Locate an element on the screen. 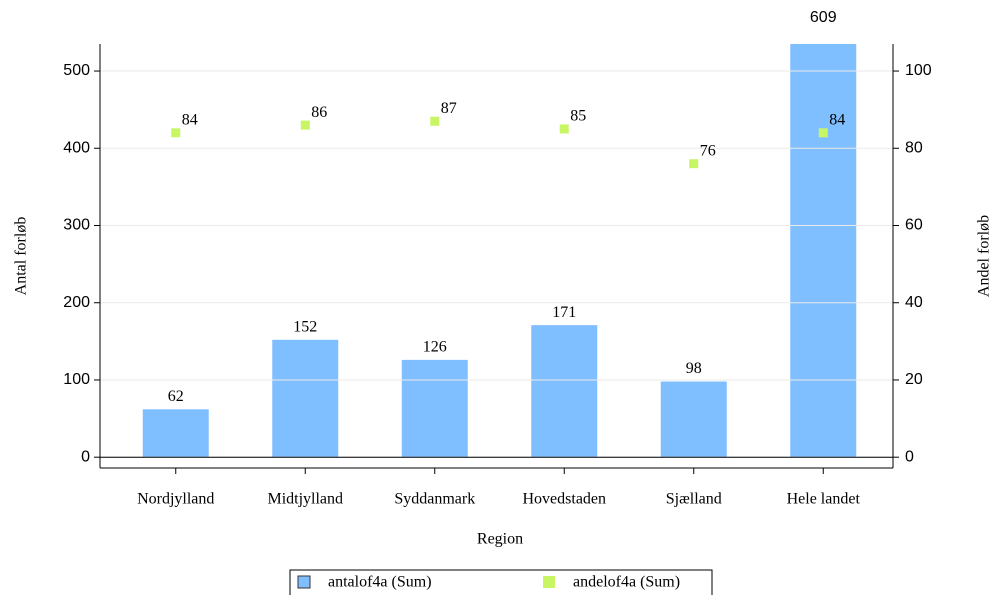 The image size is (996, 595). x-tick-label: Syddanmark is located at coordinates (434, 499).